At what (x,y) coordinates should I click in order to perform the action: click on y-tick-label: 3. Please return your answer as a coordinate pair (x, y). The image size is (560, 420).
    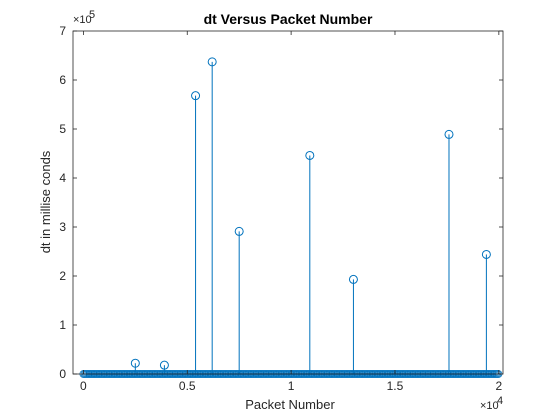
    Looking at the image, I should click on (62, 227).